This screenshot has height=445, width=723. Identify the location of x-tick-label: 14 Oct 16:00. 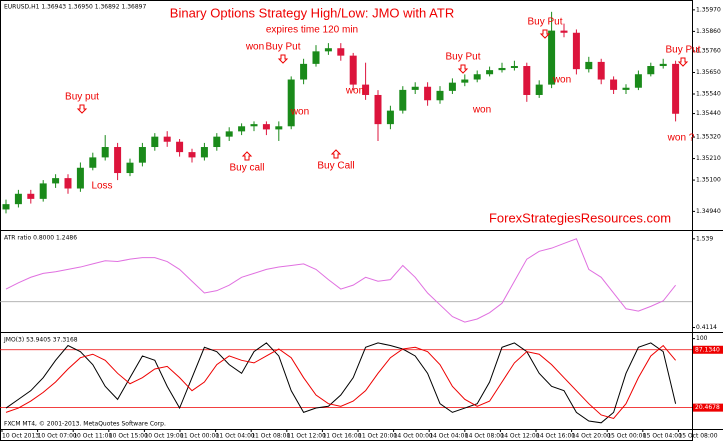
(555, 436).